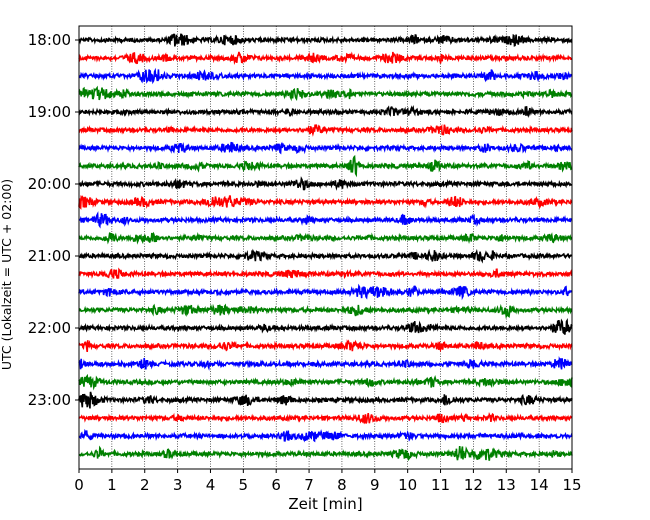 This screenshot has width=650, height=520. What do you see at coordinates (178, 485) in the screenshot?
I see `x-tick-label: 3` at bounding box center [178, 485].